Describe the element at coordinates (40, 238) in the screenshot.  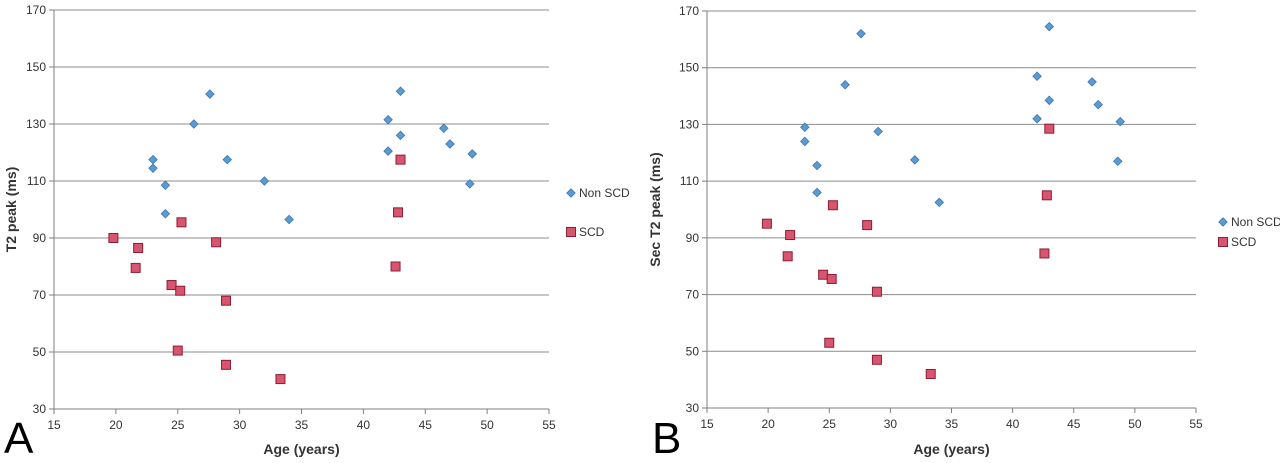
I see `y-tick-label: 90` at that location.